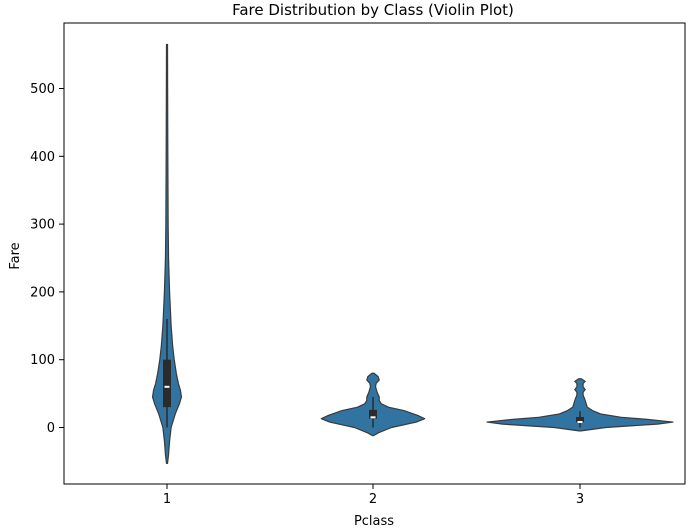 This screenshot has width=694, height=528. What do you see at coordinates (374, 521) in the screenshot?
I see `x-axis-label: Pclass` at bounding box center [374, 521].